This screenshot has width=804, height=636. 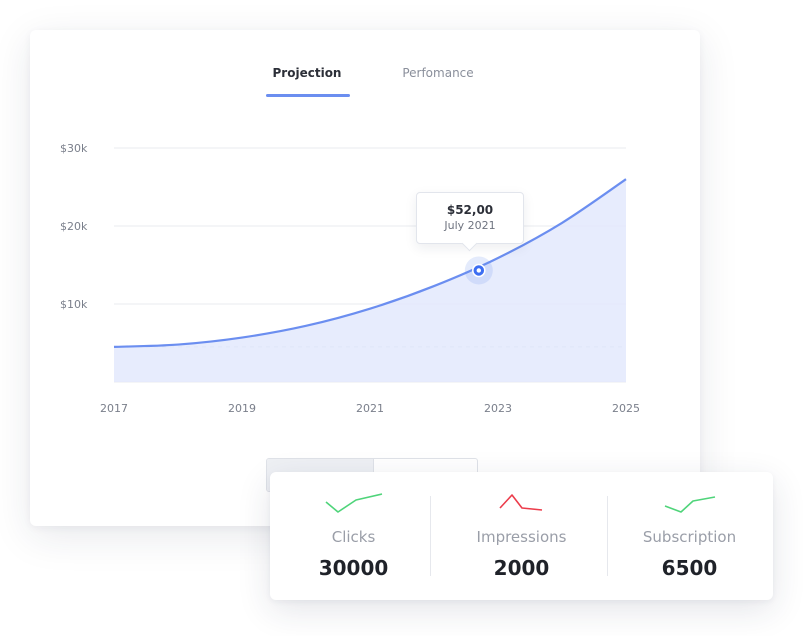 I want to click on stat-value: 30000, so click(x=353, y=568).